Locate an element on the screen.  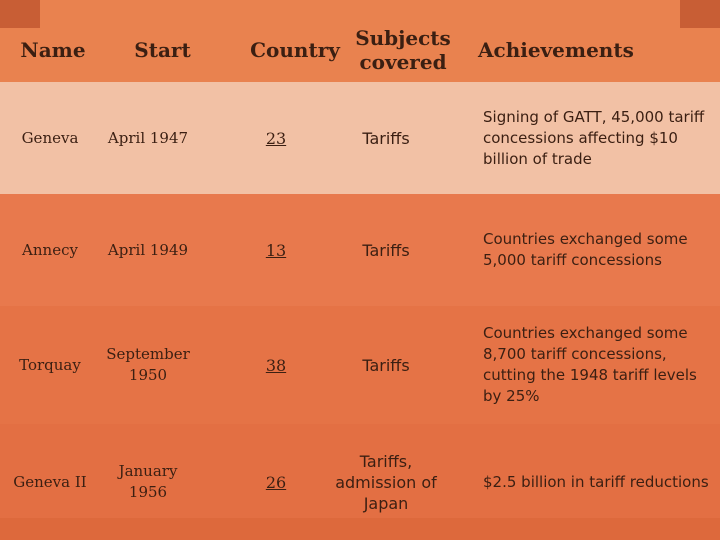
cell-start: April 1947 is located at coordinates (148, 137).